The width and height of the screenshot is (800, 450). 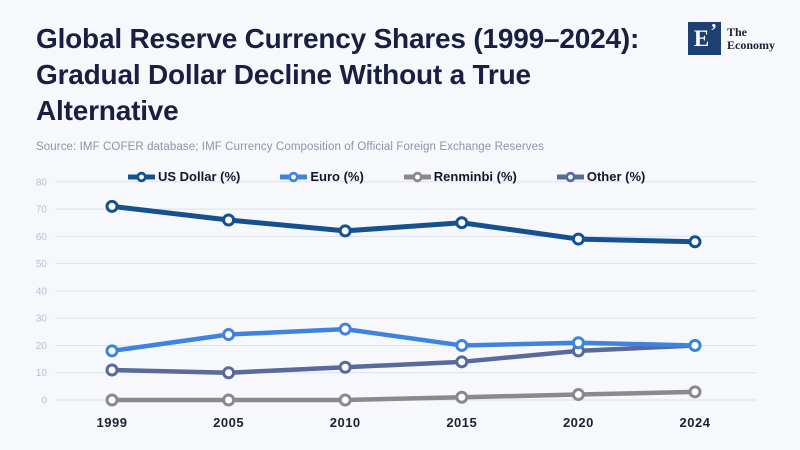 I want to click on y-axis-tick-50: 50, so click(x=42, y=264).